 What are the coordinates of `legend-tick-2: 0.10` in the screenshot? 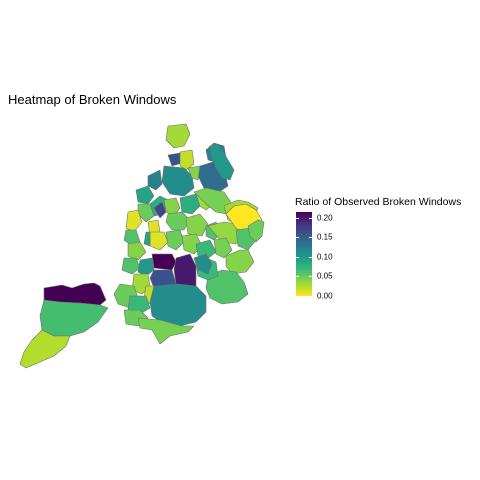 It's located at (325, 257).